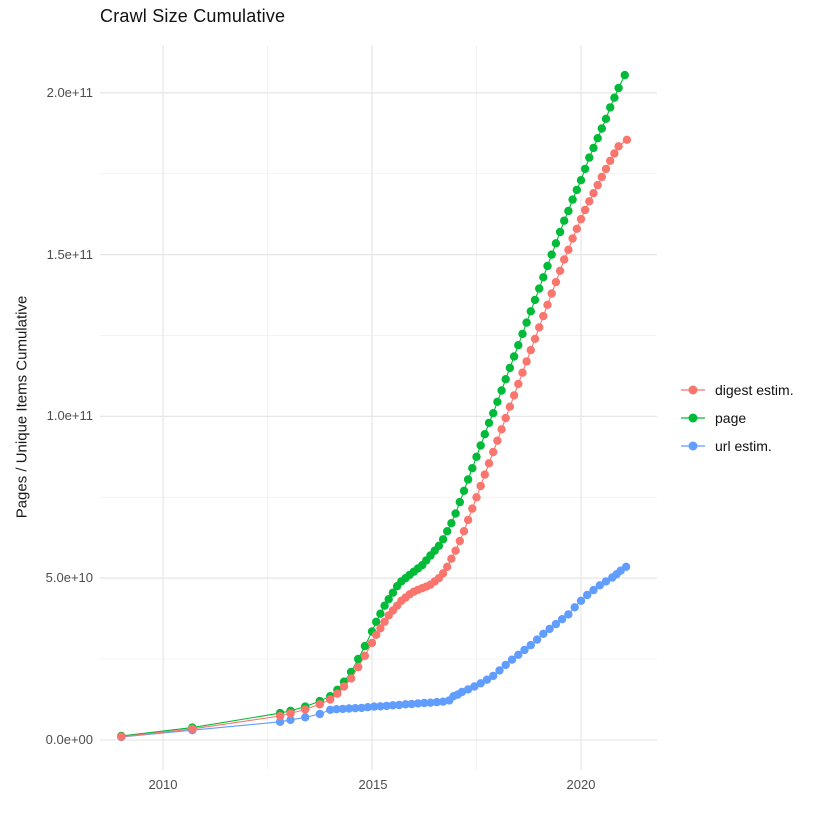  Describe the element at coordinates (737, 446) in the screenshot. I see `legend-item-url-estim: url estim.` at that location.